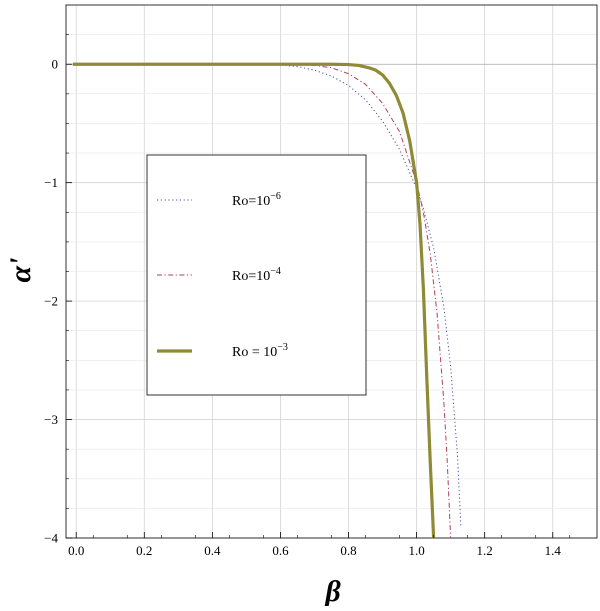  I want to click on y-tick-label: −1, so click(51, 182).